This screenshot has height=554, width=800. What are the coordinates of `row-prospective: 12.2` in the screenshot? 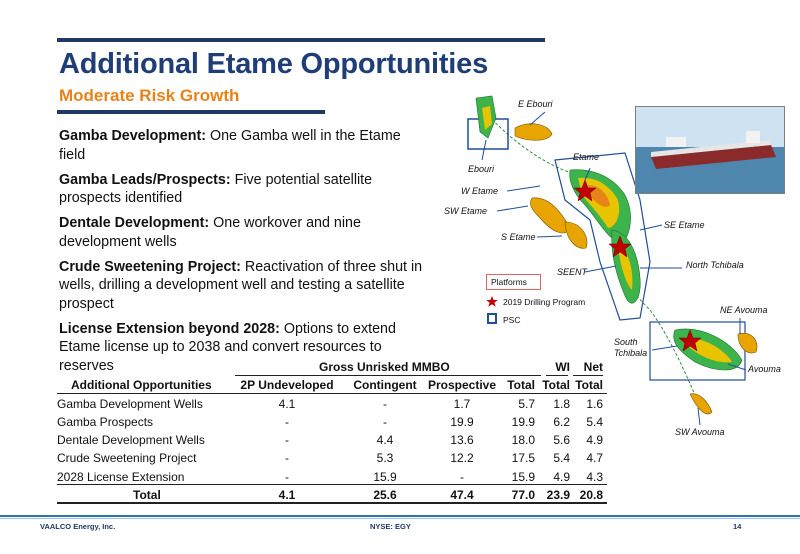 It's located at (462, 458).